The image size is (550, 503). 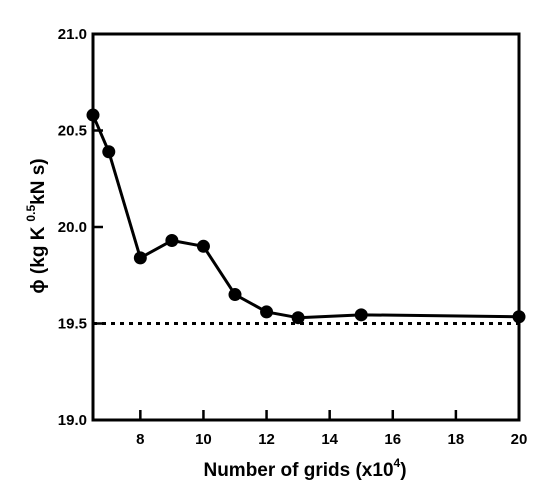 I want to click on x-axis-title: Number of grids (x104), so click(x=304, y=468).